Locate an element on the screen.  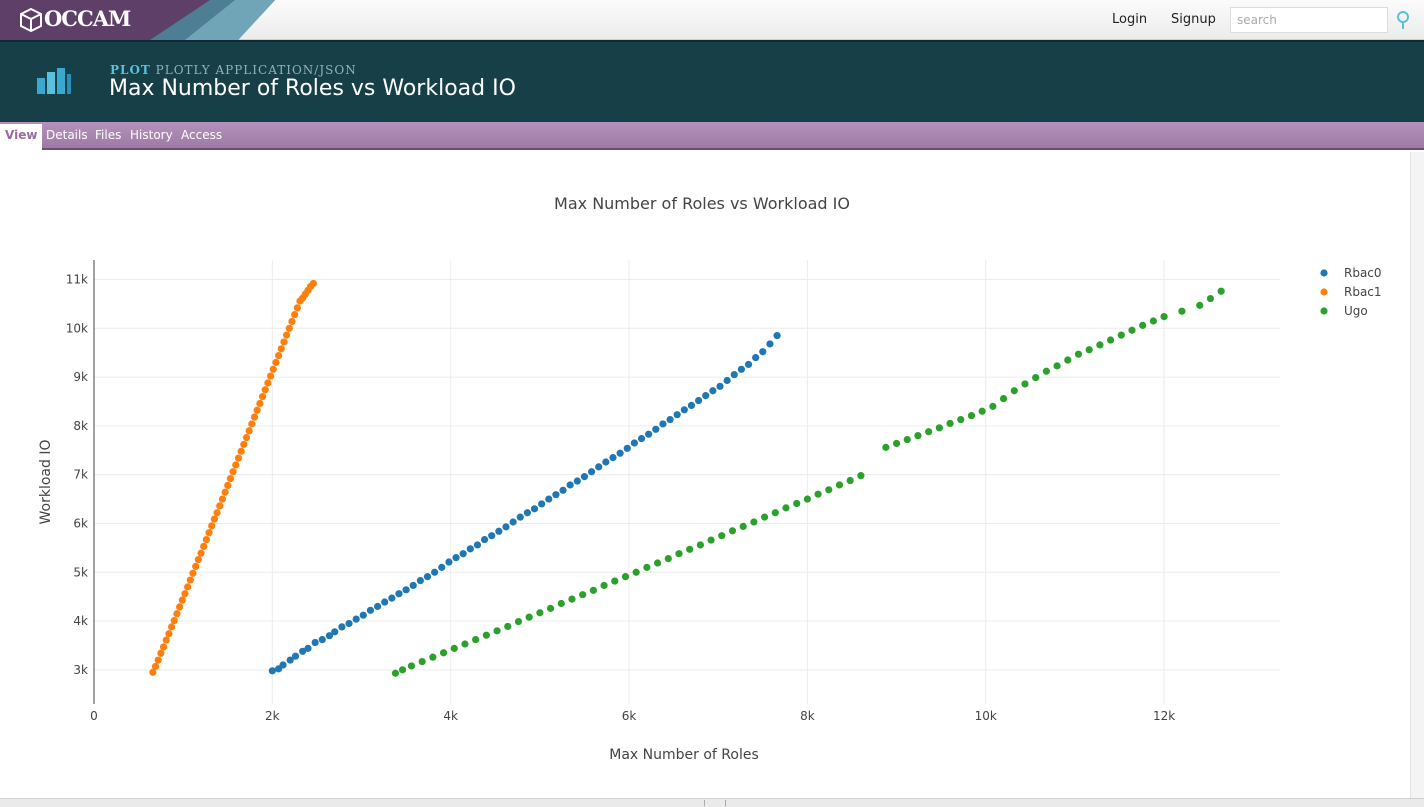
search-input is located at coordinates (1309, 20).